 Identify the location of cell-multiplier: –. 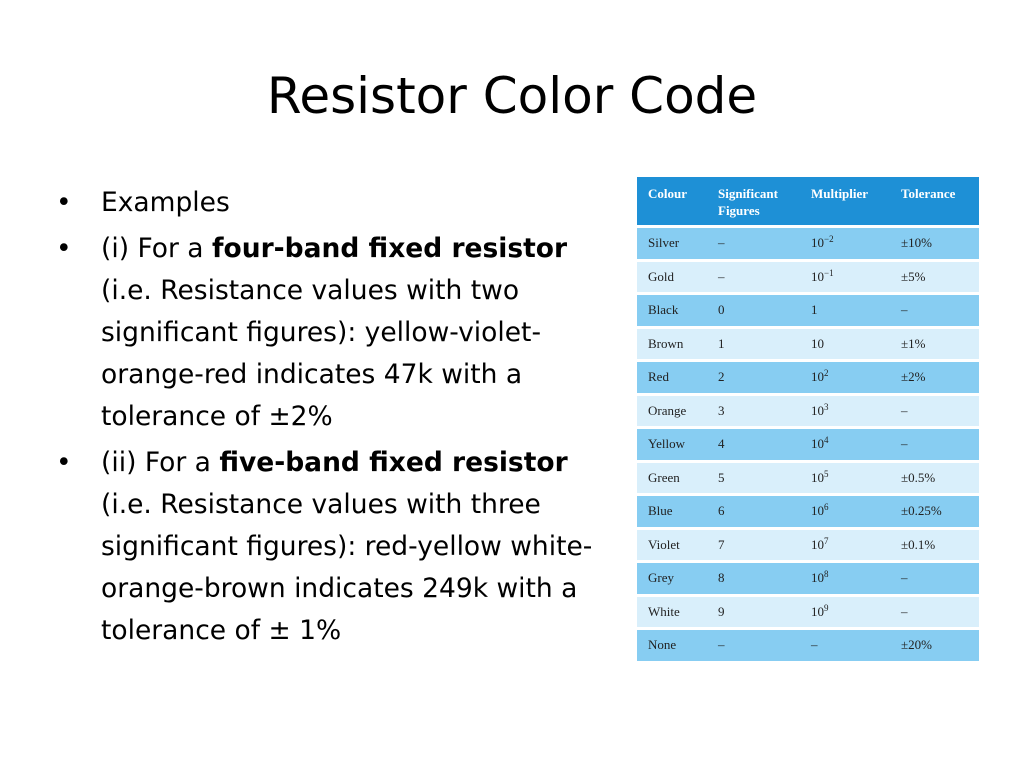
(845, 646).